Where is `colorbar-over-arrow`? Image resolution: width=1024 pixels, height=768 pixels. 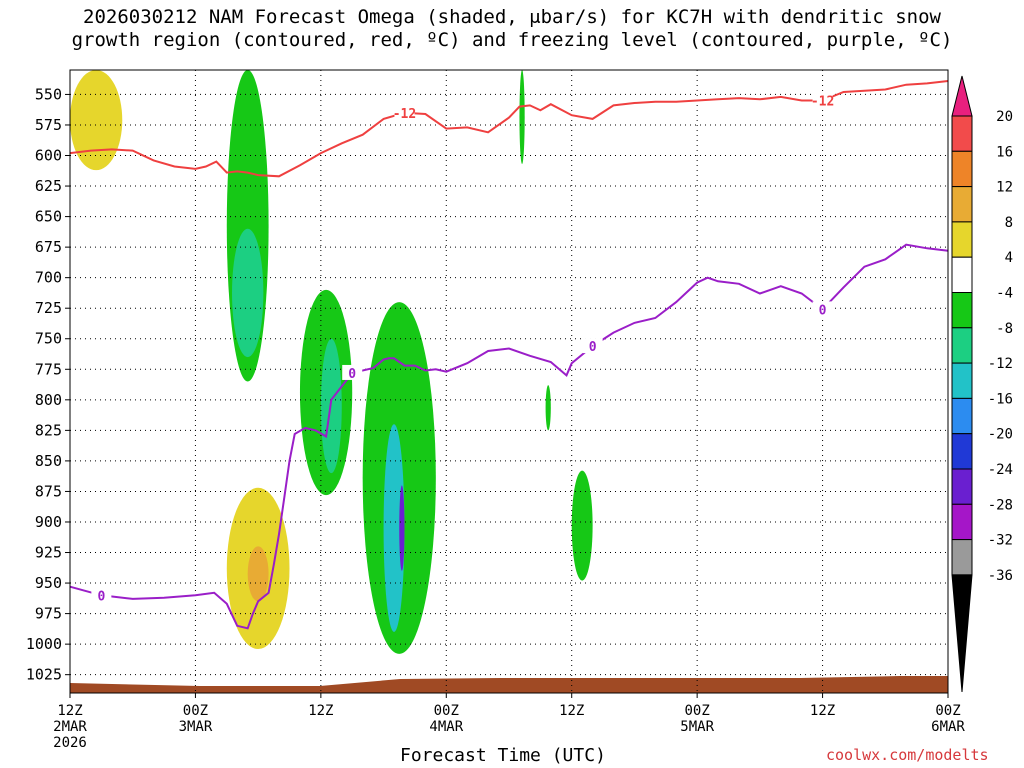
colorbar-over-arrow is located at coordinates (962, 96).